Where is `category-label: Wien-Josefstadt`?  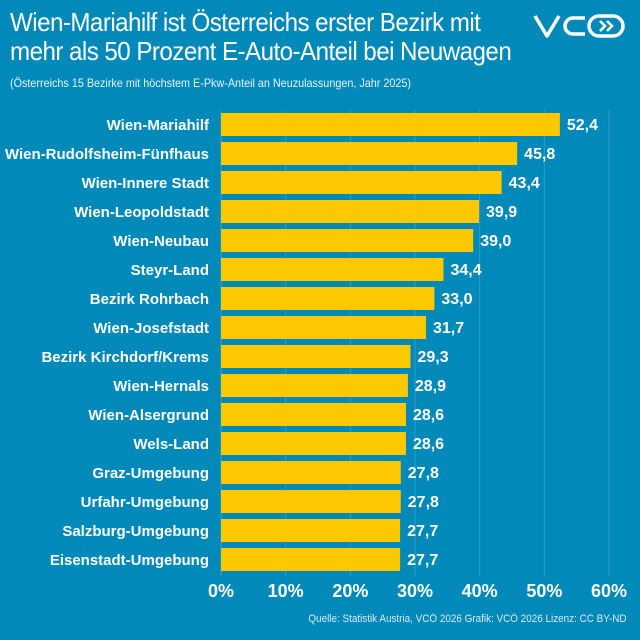 category-label: Wien-Josefstadt is located at coordinates (151, 328).